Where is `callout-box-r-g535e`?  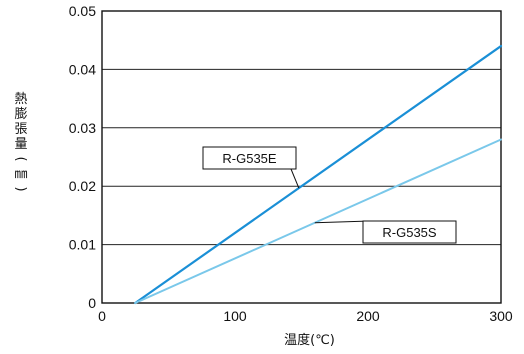 callout-box-r-g535e is located at coordinates (249, 158).